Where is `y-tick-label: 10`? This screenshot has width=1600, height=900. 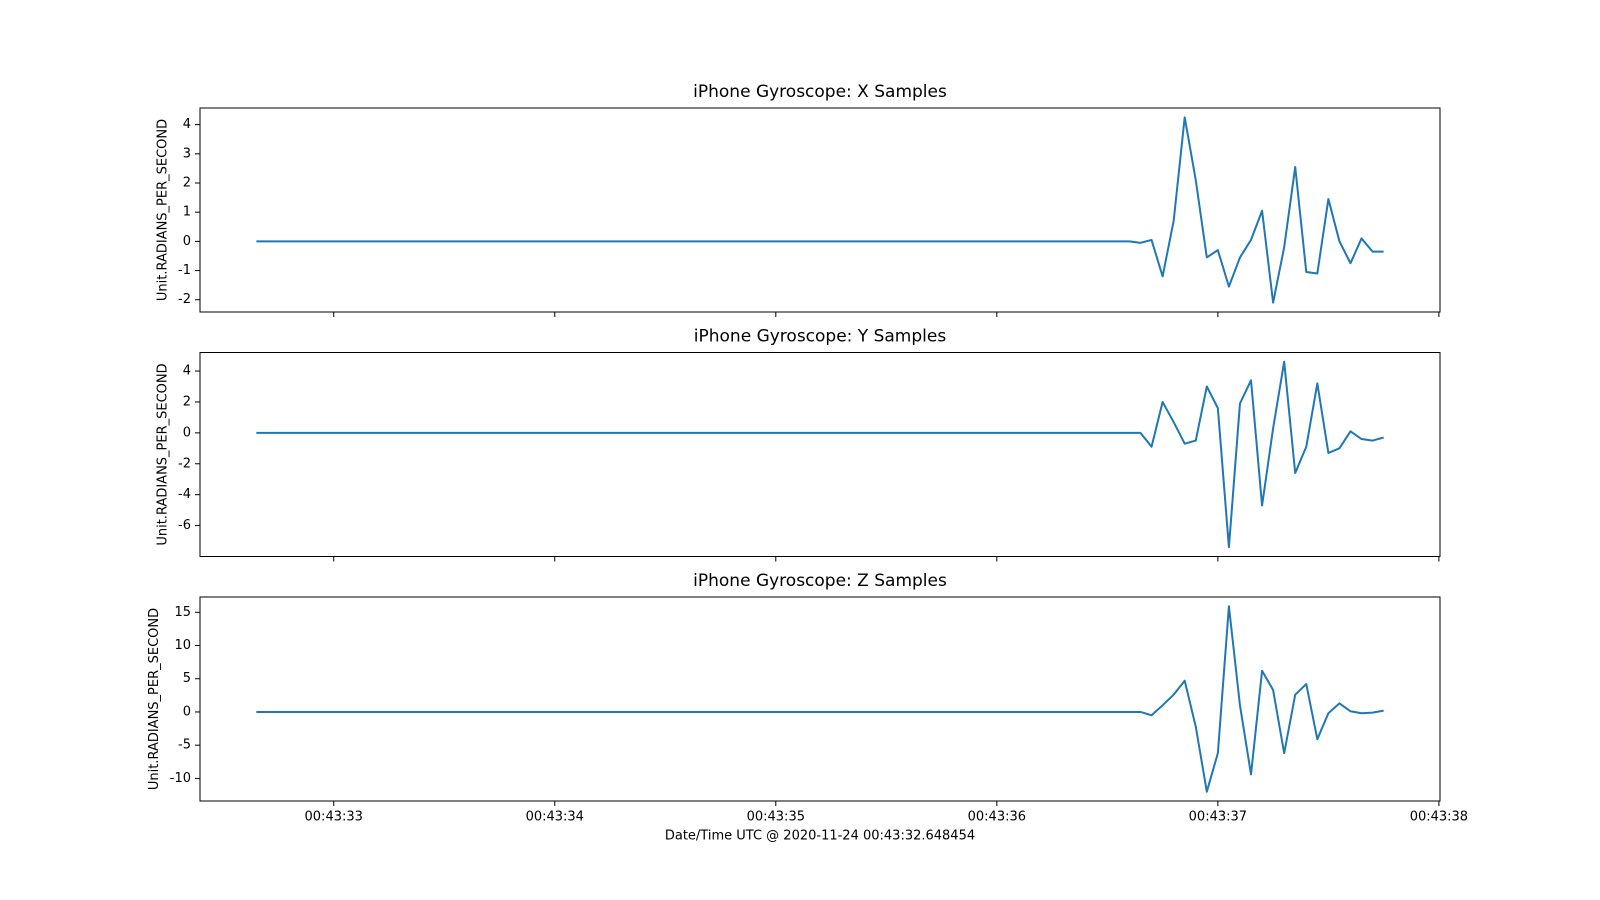 y-tick-label: 10 is located at coordinates (182, 645).